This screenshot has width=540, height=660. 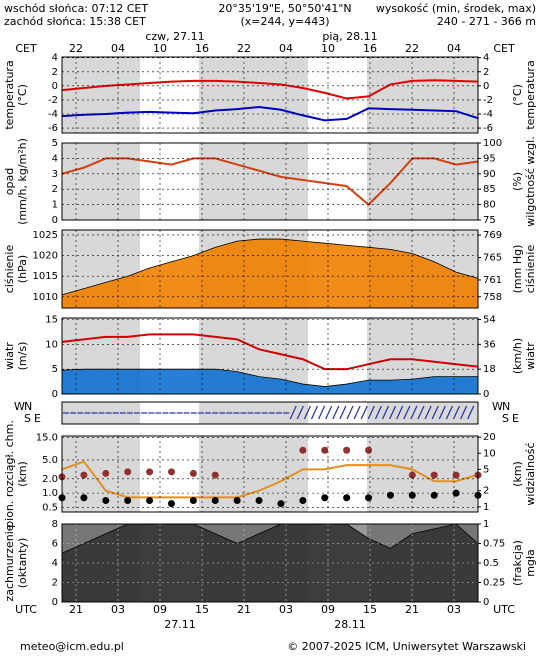 What do you see at coordinates (492, 257) in the screenshot?
I see `y2-tick-label: 765` at bounding box center [492, 257].